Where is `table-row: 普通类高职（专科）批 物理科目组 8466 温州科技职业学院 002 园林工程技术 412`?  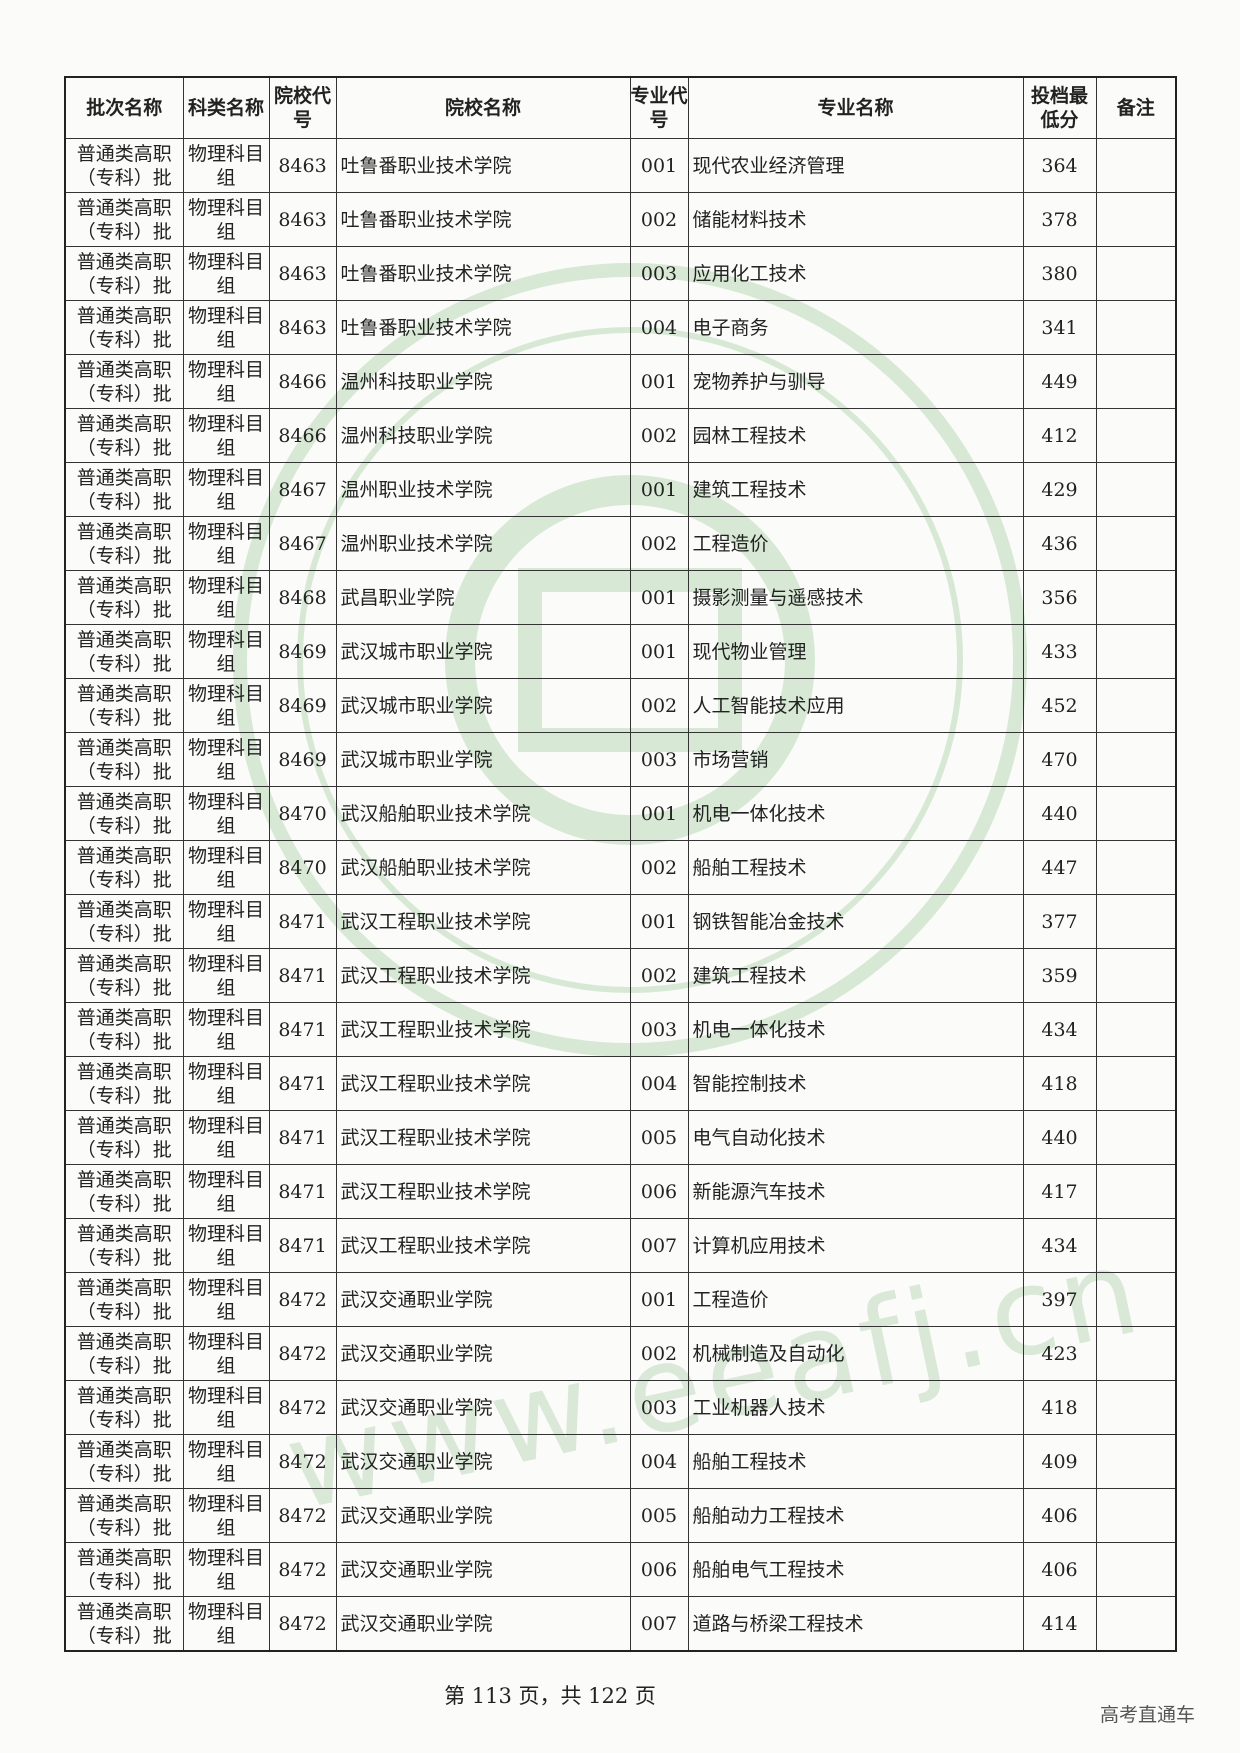 table-row: 普通类高职（专科）批 物理科目组 8466 温州科技职业学院 002 园林工程技术 412 is located at coordinates (620, 435).